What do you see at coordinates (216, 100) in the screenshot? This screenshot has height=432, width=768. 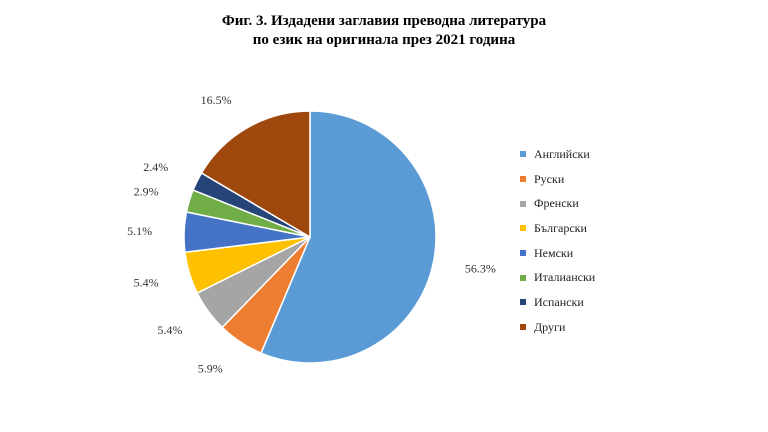 I see `data-label-8: 16.5%` at bounding box center [216, 100].